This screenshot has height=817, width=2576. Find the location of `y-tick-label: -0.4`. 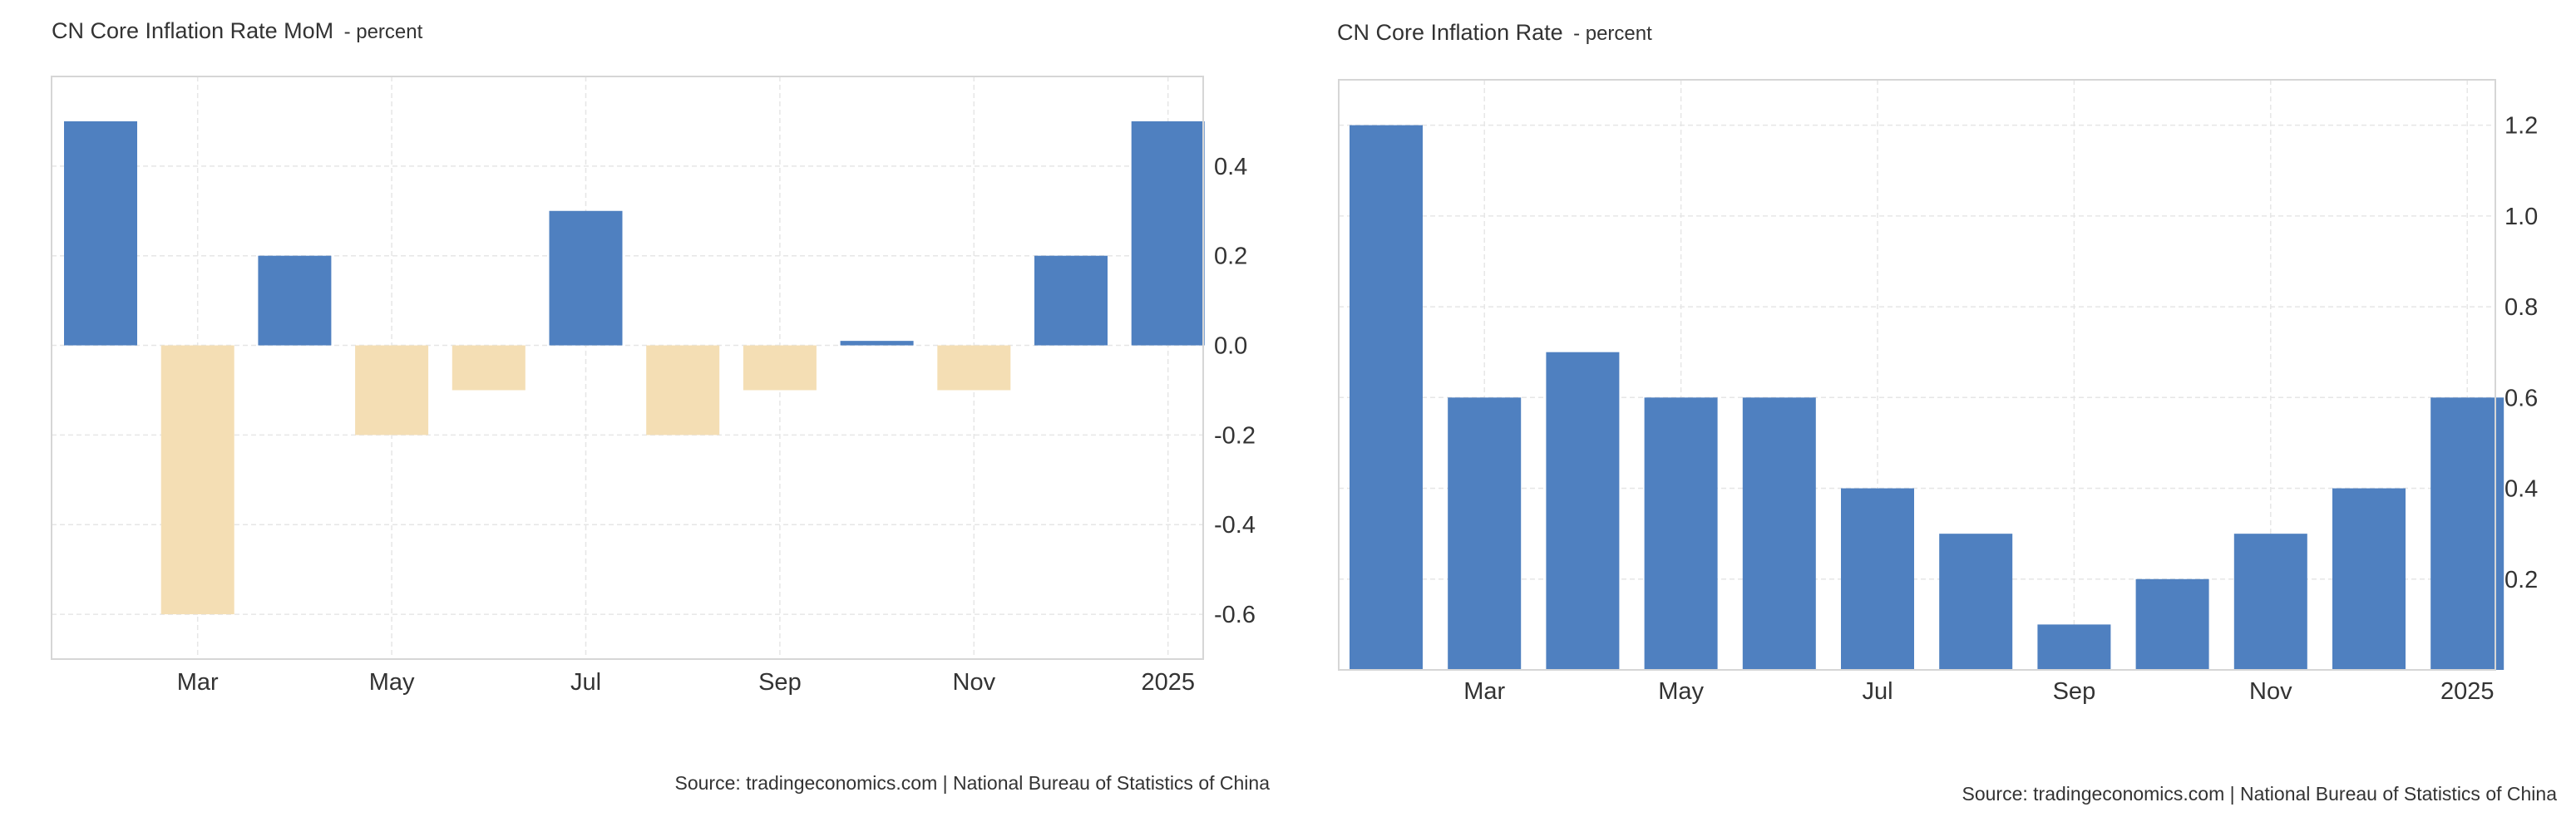

y-tick-label: -0.4 is located at coordinates (1235, 525).